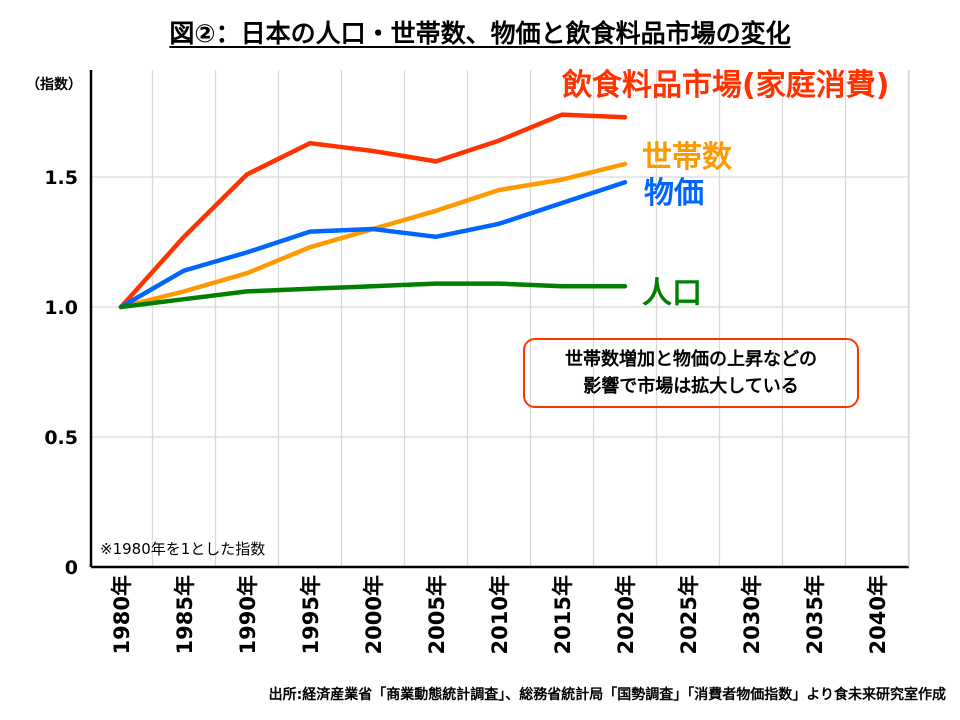 This screenshot has height=720, width=960. Describe the element at coordinates (563, 614) in the screenshot. I see `x-tick-label: 2015年` at that location.